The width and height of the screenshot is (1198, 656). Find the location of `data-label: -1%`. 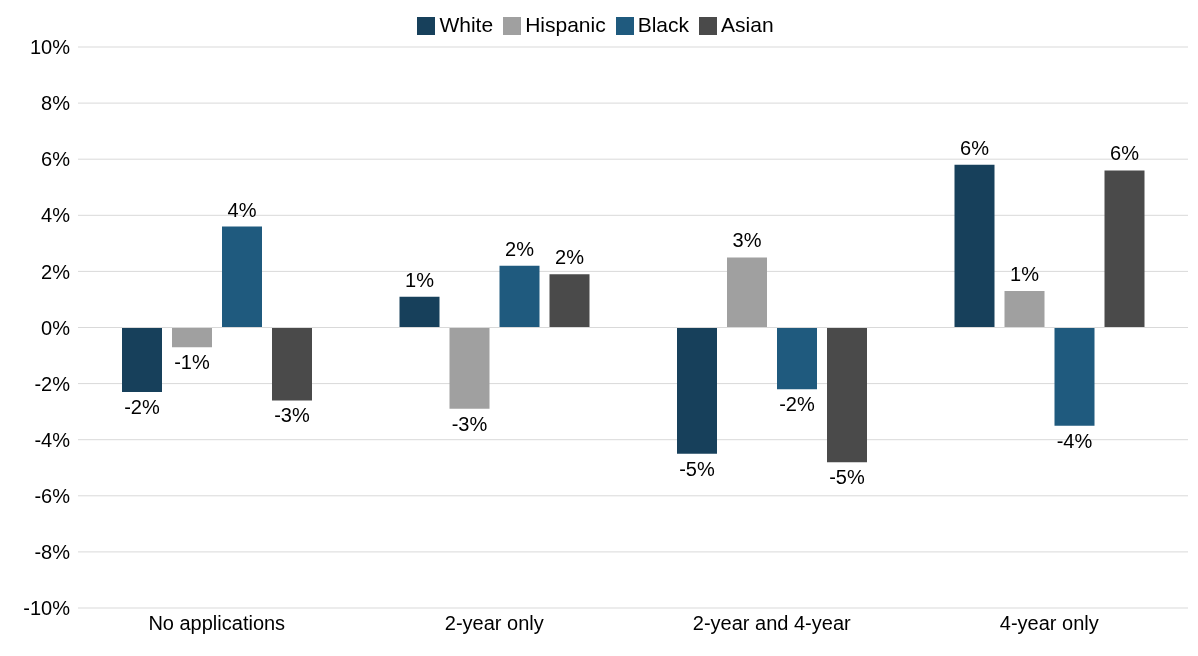

data-label: -1% is located at coordinates (192, 362).